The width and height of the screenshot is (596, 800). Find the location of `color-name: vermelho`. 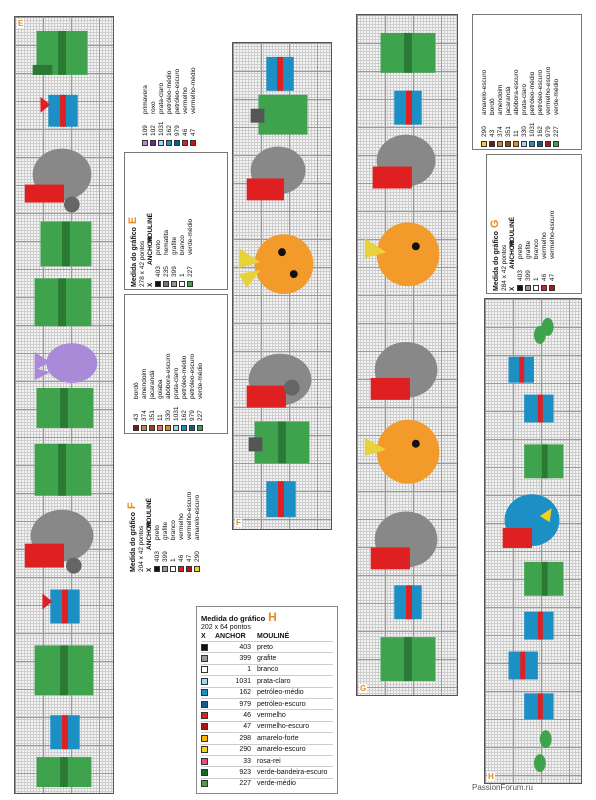

color-name: vermelho is located at coordinates (181, 526).